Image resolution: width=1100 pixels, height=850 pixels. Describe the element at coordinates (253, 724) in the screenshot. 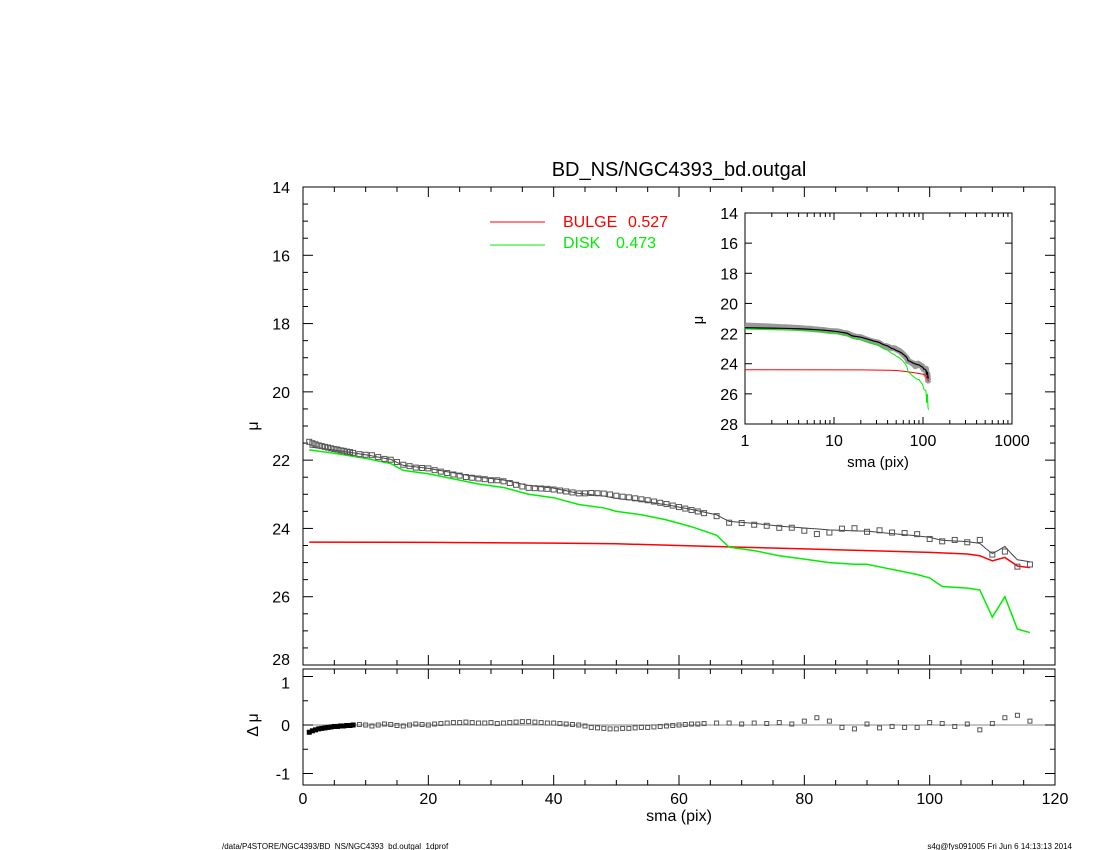

I see `residual-y-label: Δ μ` at that location.